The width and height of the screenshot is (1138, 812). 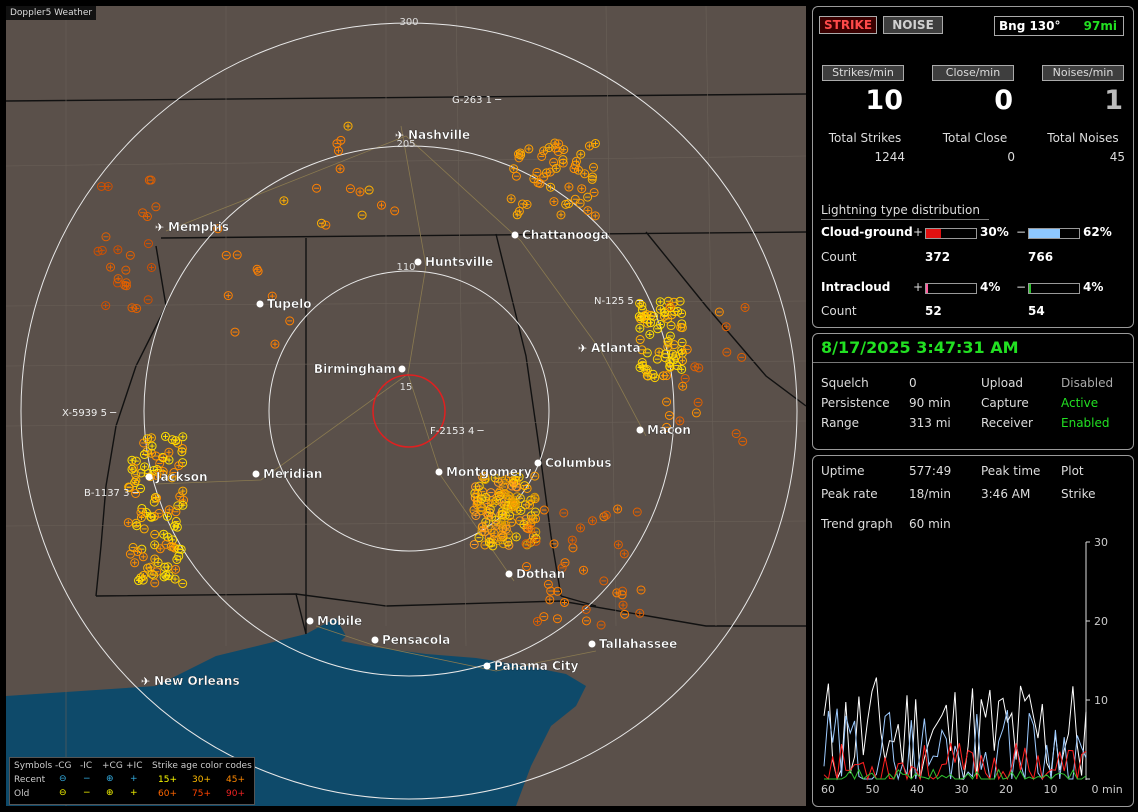 What do you see at coordinates (930, 524) in the screenshot?
I see `trend-graph-value: 60 min` at bounding box center [930, 524].